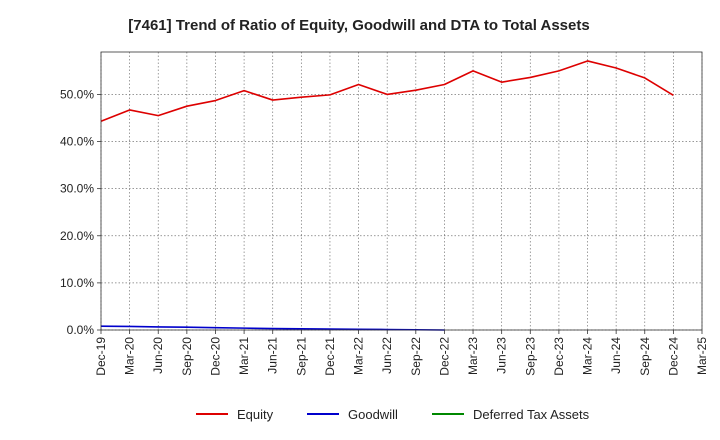 The width and height of the screenshot is (720, 440). What do you see at coordinates (272, 328) in the screenshot?
I see `series-line-goodwill` at bounding box center [272, 328].